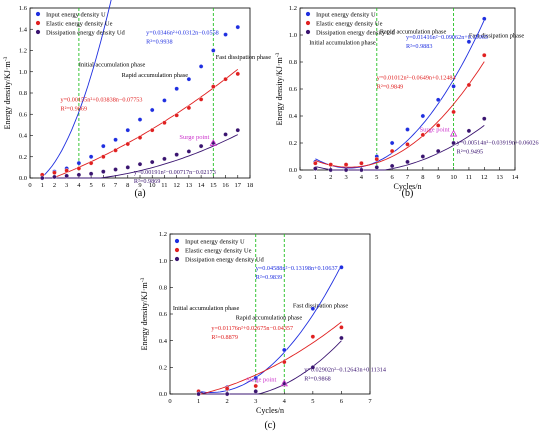 Image resolution: width=550 pixels, height=436 pixels. I want to click on fit-curve-elastic, so click(400, 114).